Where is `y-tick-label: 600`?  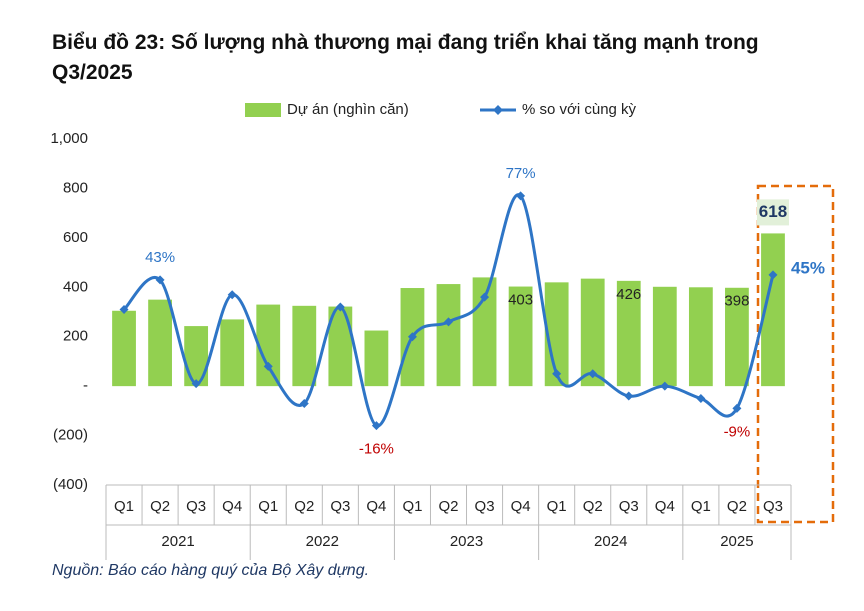
y-tick-label: 600 is located at coordinates (75, 237).